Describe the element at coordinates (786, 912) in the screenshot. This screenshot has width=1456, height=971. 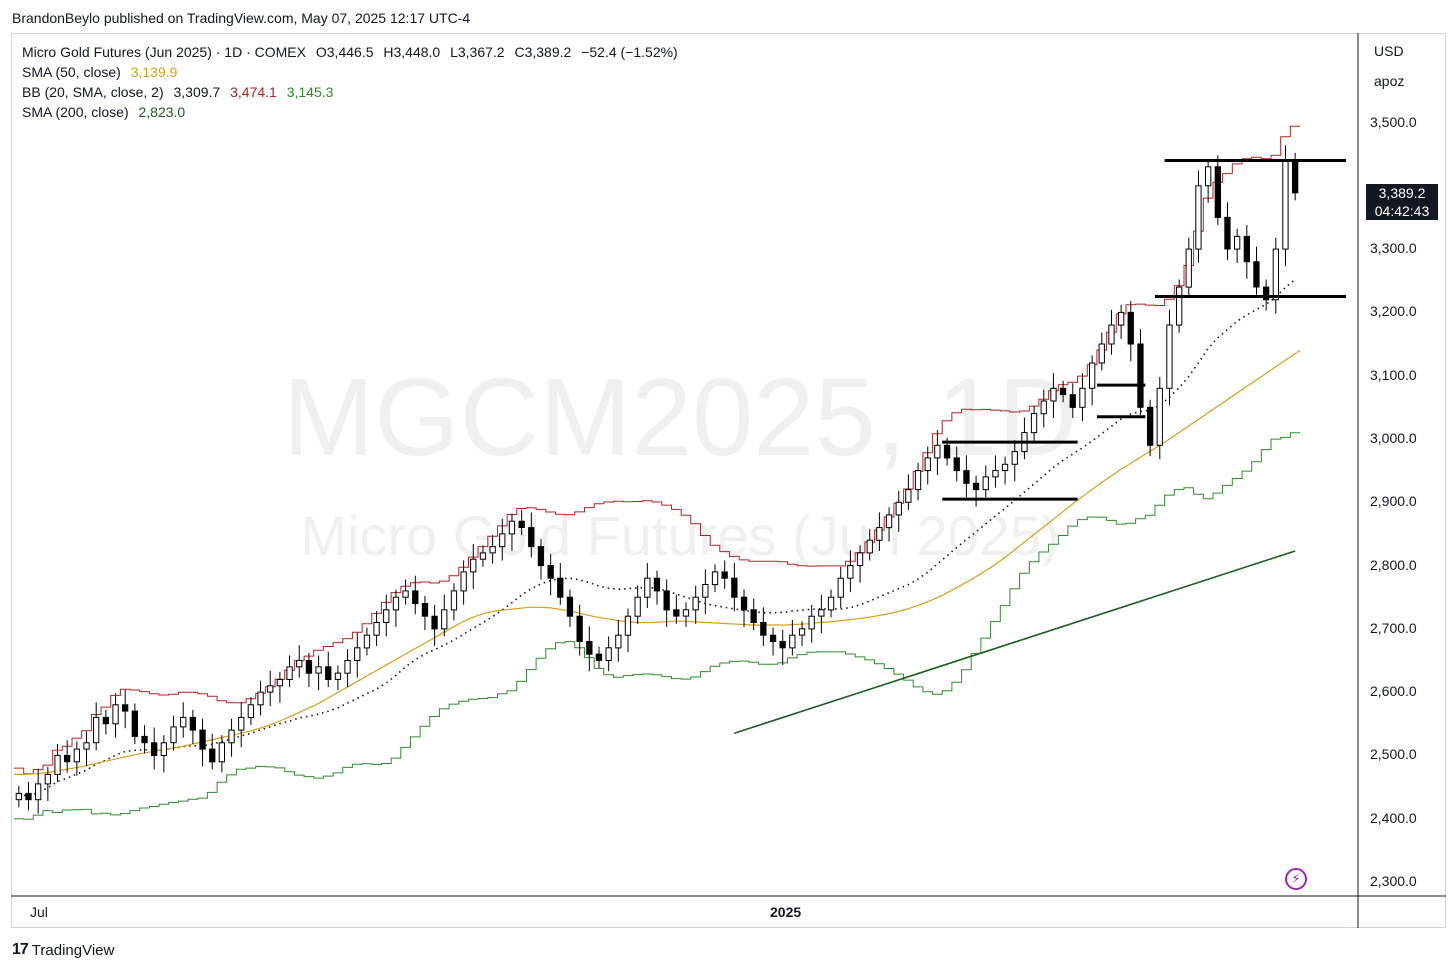
I see `time-axis-label: 2025` at that location.